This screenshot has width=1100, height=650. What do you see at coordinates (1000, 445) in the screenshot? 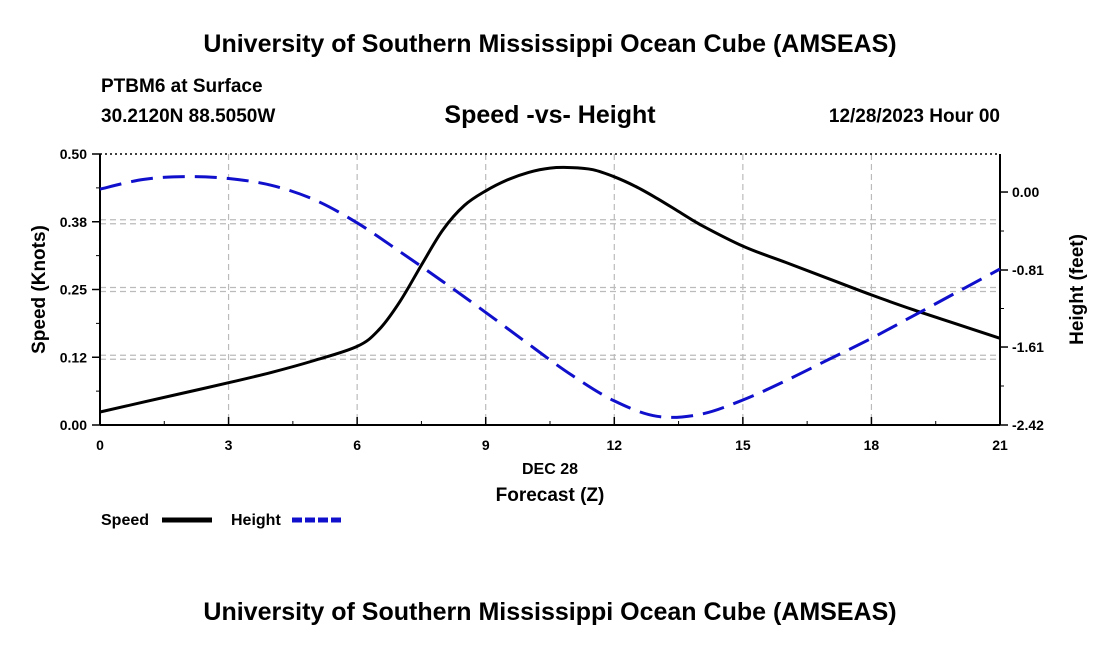
I see `x-tick-label: 21` at bounding box center [1000, 445].